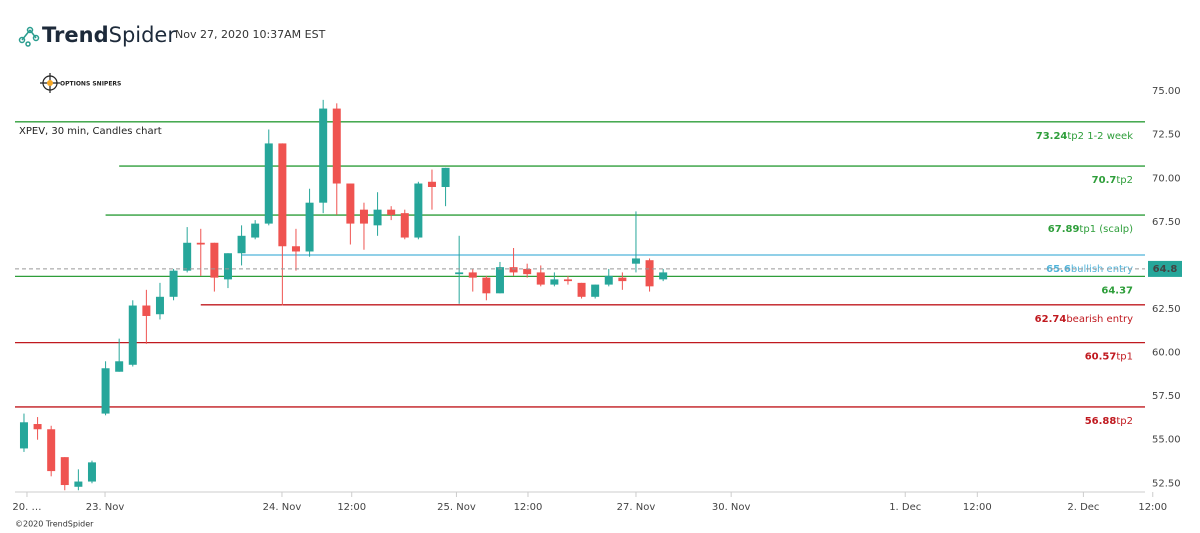  I want to click on level-label: 62.74bearish entry, so click(1084, 319).